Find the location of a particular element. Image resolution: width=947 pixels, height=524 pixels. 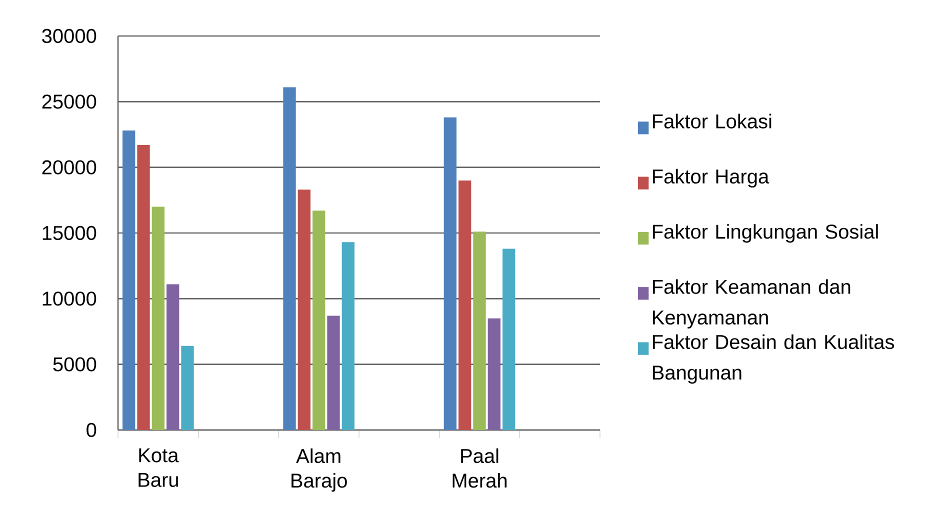

legend-label: Faktor Desain dan Kualitas Bangunan is located at coordinates (773, 359).